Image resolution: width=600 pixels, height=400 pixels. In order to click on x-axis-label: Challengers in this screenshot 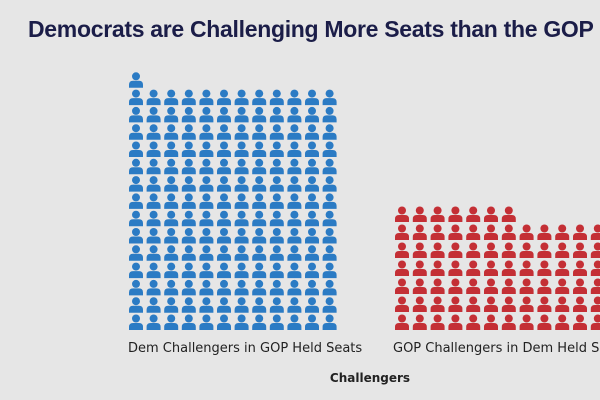, I will do `click(370, 378)`.